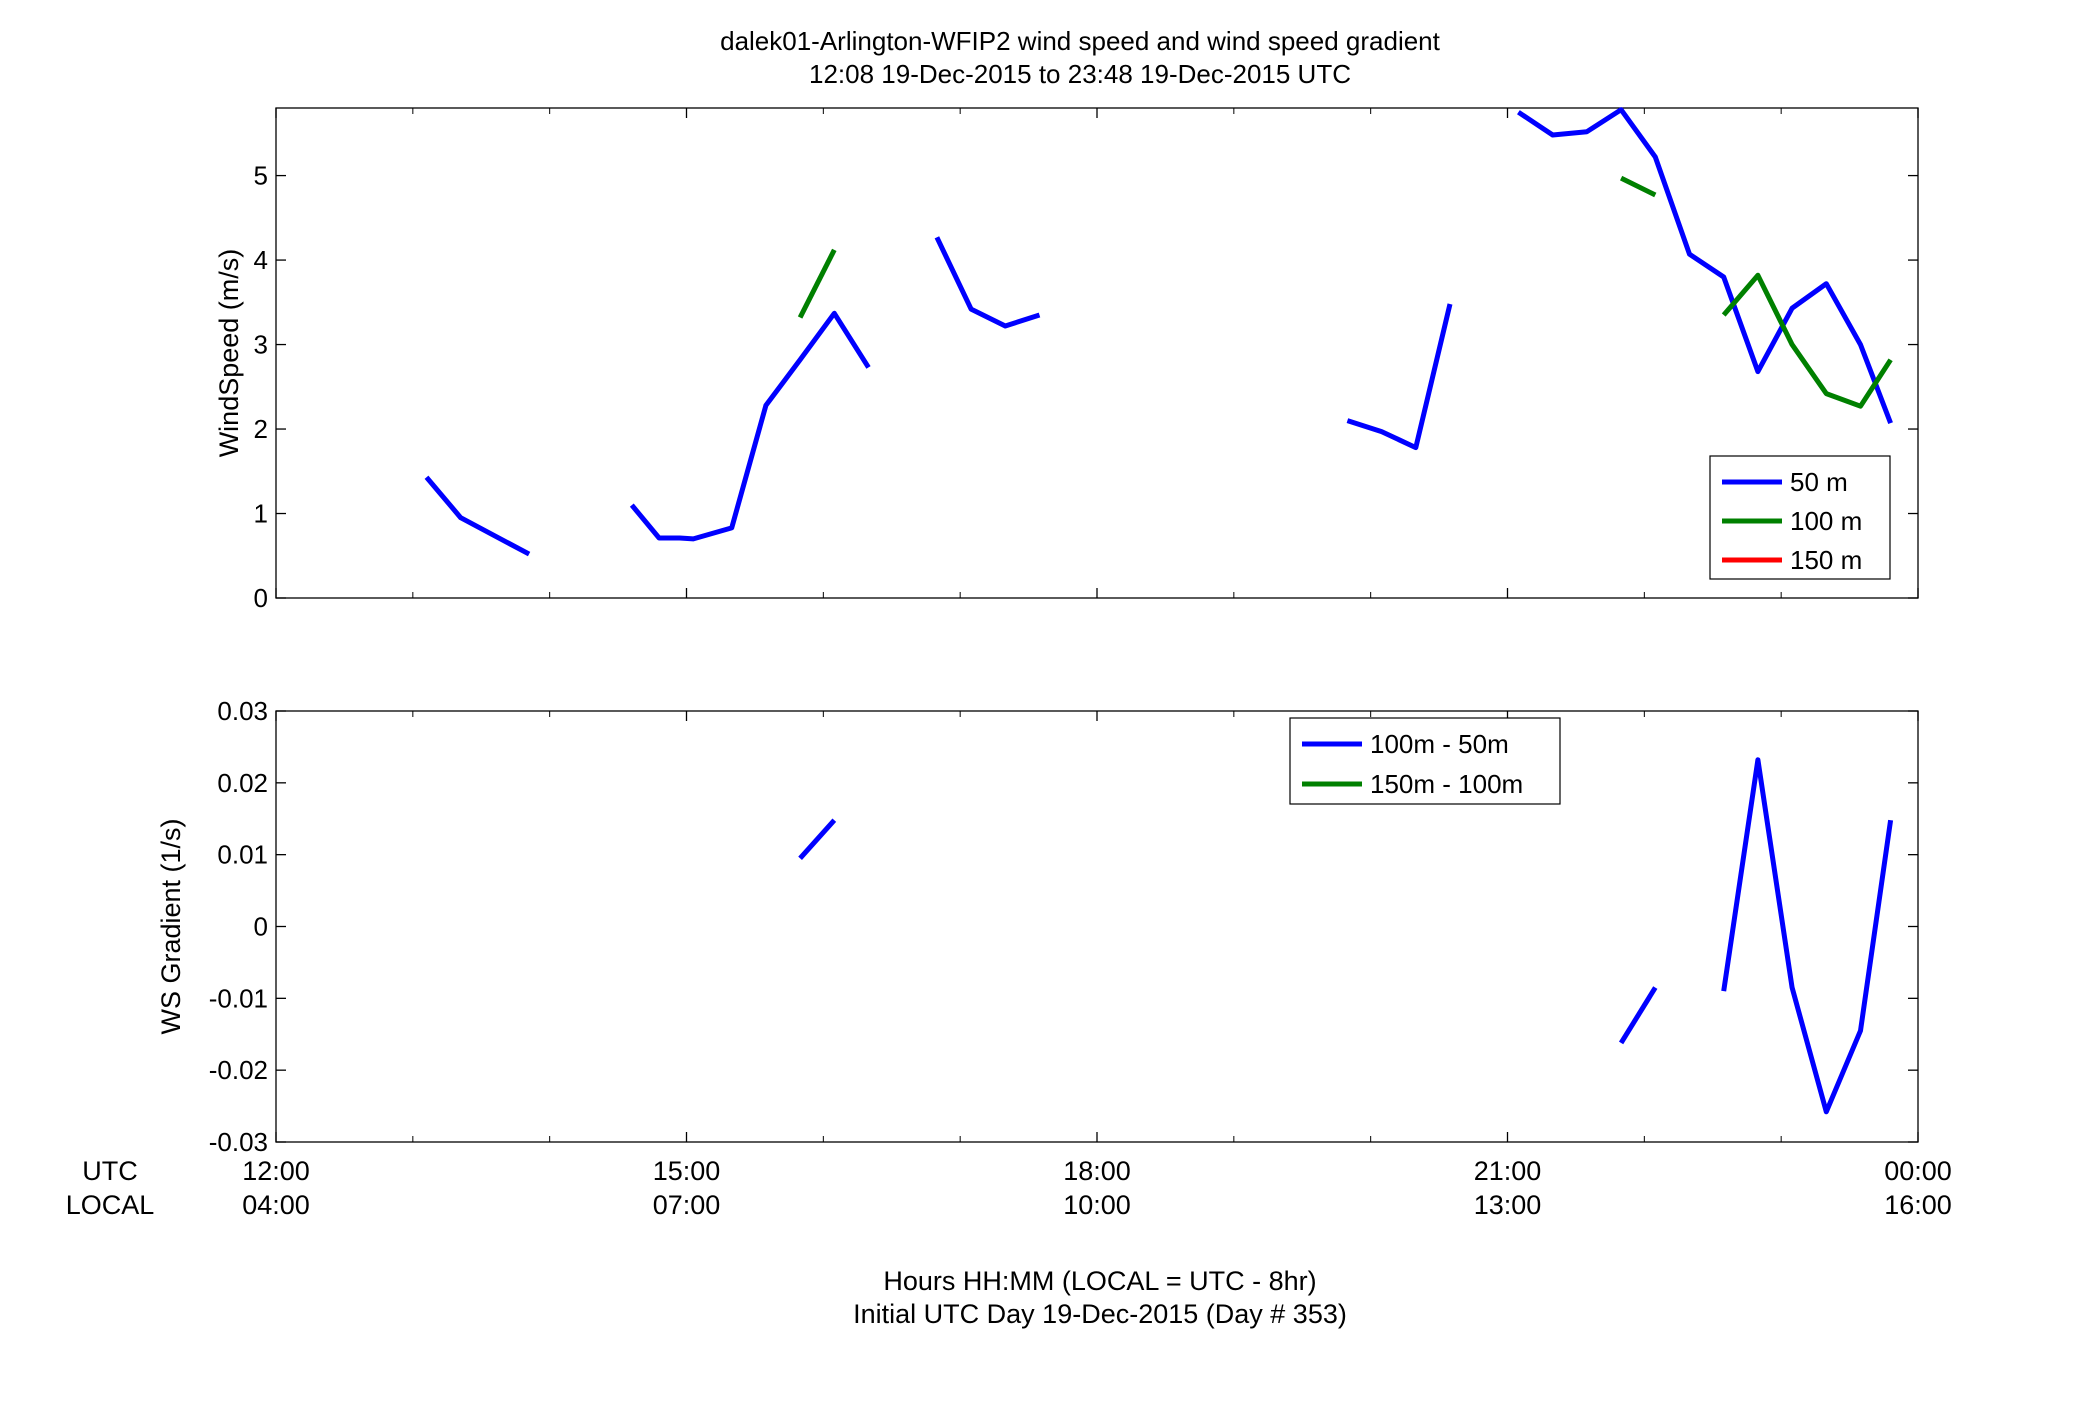 The height and width of the screenshot is (1425, 2098). What do you see at coordinates (261, 514) in the screenshot?
I see `y-tick-label: 1` at bounding box center [261, 514].